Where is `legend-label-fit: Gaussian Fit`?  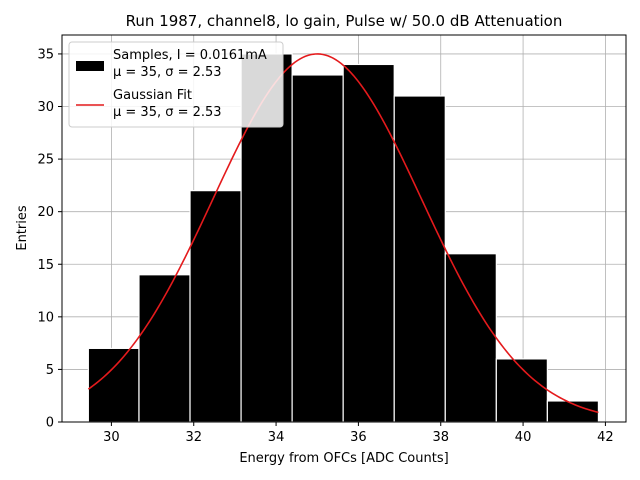 legend-label-fit: Gaussian Fit is located at coordinates (152, 95).